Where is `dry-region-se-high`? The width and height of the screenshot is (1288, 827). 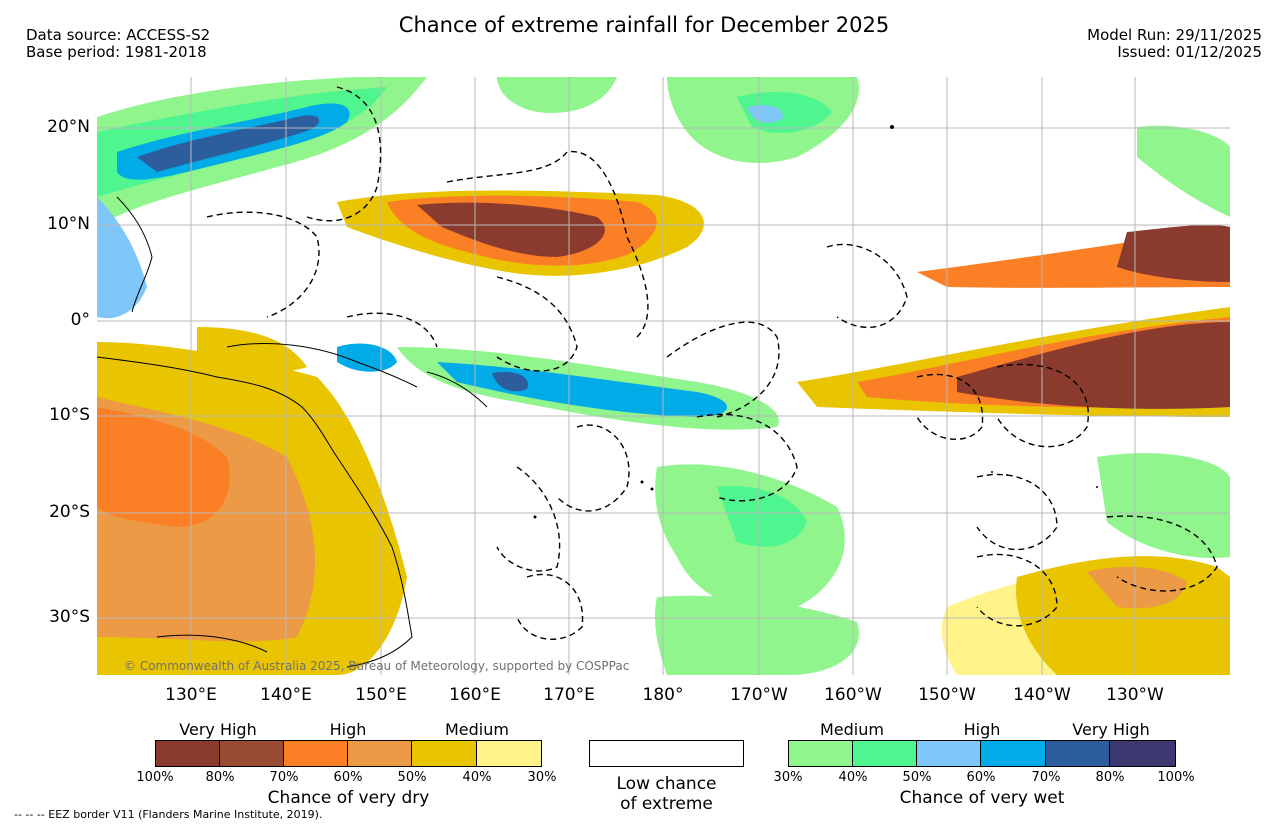
dry-region-se-high is located at coordinates (1137, 587).